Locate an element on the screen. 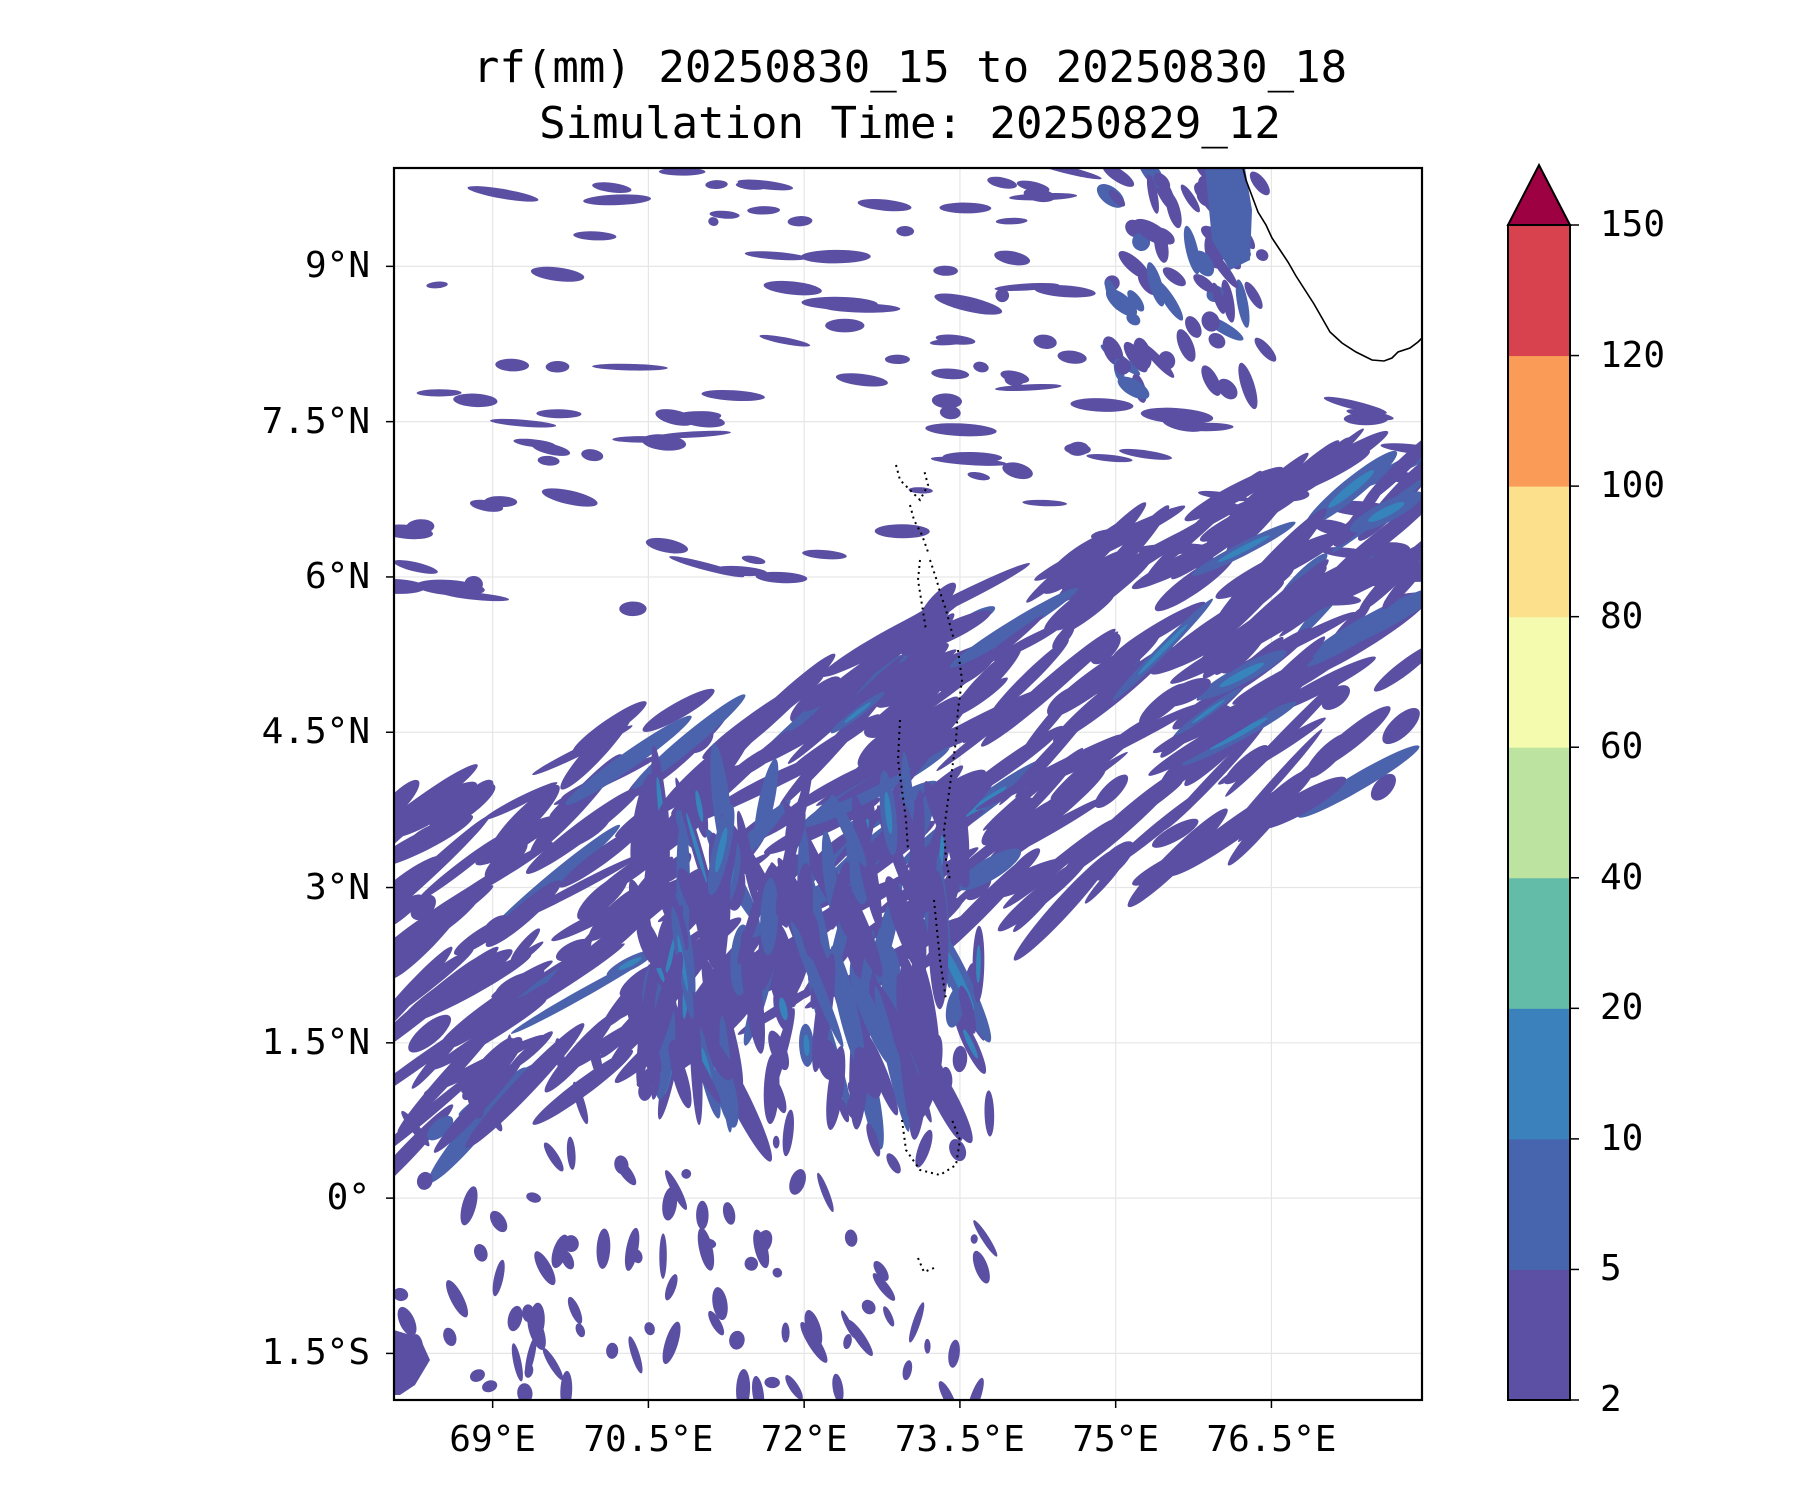 The image size is (1800, 1500). lat-tick-label: 6°N is located at coordinates (337, 576).